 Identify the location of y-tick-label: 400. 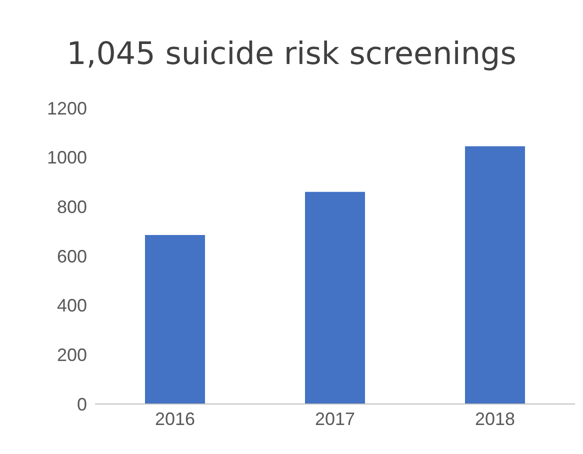
(71, 306).